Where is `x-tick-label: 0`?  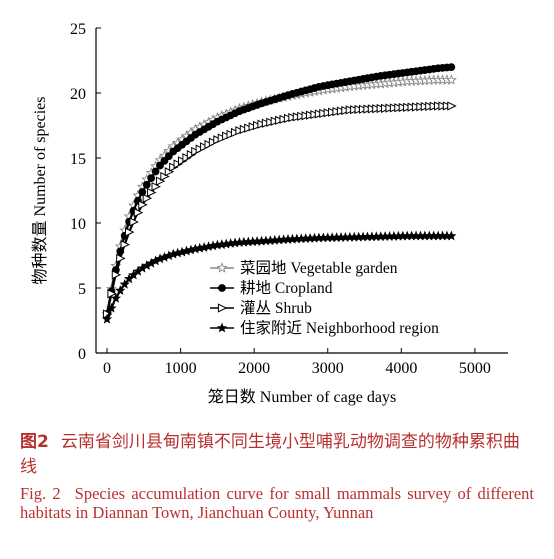 x-tick-label: 0 is located at coordinates (107, 368).